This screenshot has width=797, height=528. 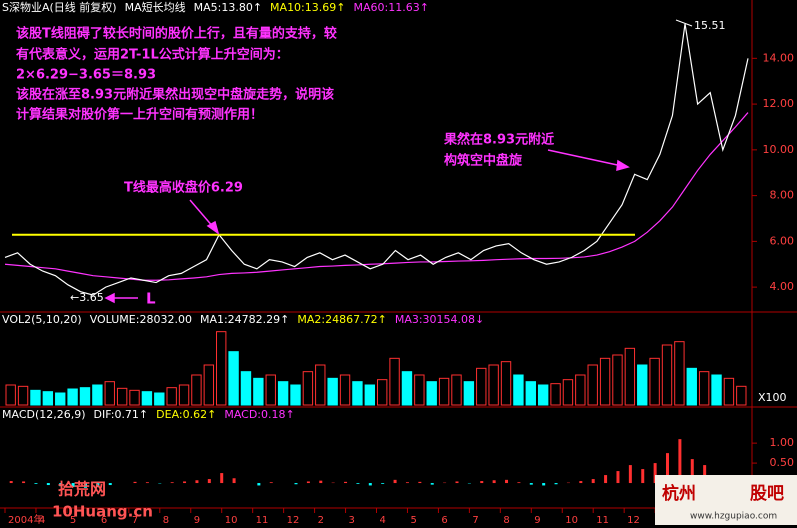 What do you see at coordinates (102, 512) in the screenshot?
I see `watermark: 10Huang.cn` at bounding box center [102, 512].